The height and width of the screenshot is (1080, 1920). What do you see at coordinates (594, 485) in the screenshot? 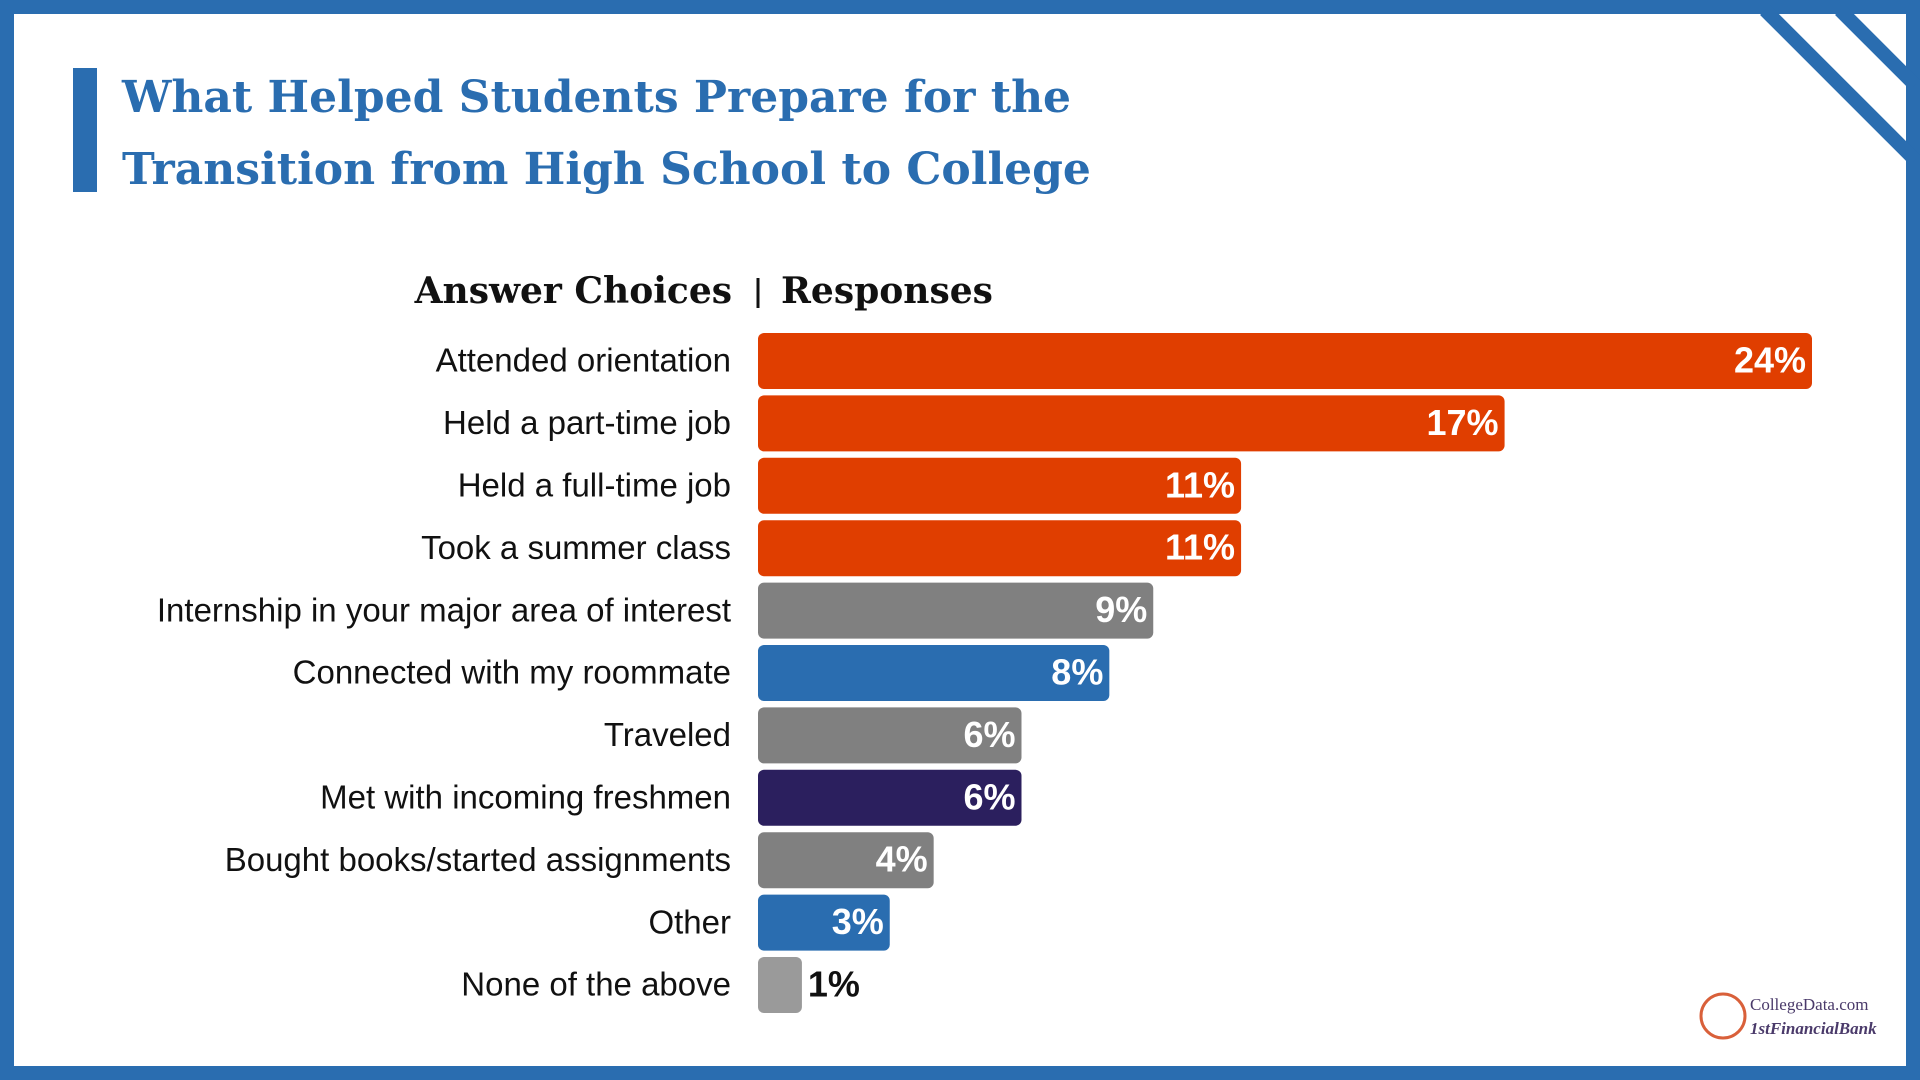
I see `category-label: Held a full-time job` at bounding box center [594, 485].